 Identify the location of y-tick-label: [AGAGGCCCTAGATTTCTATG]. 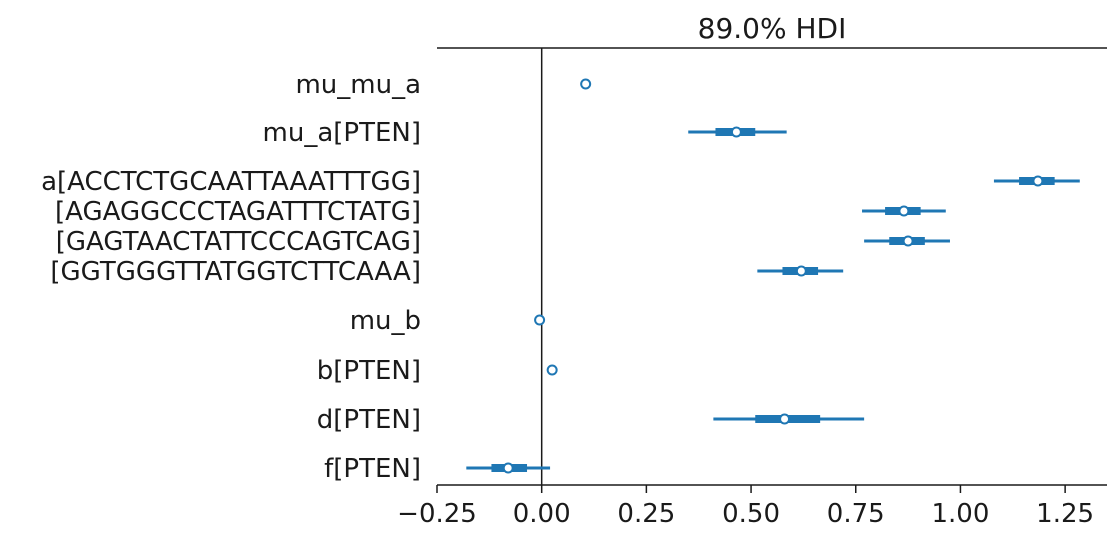
(238, 212).